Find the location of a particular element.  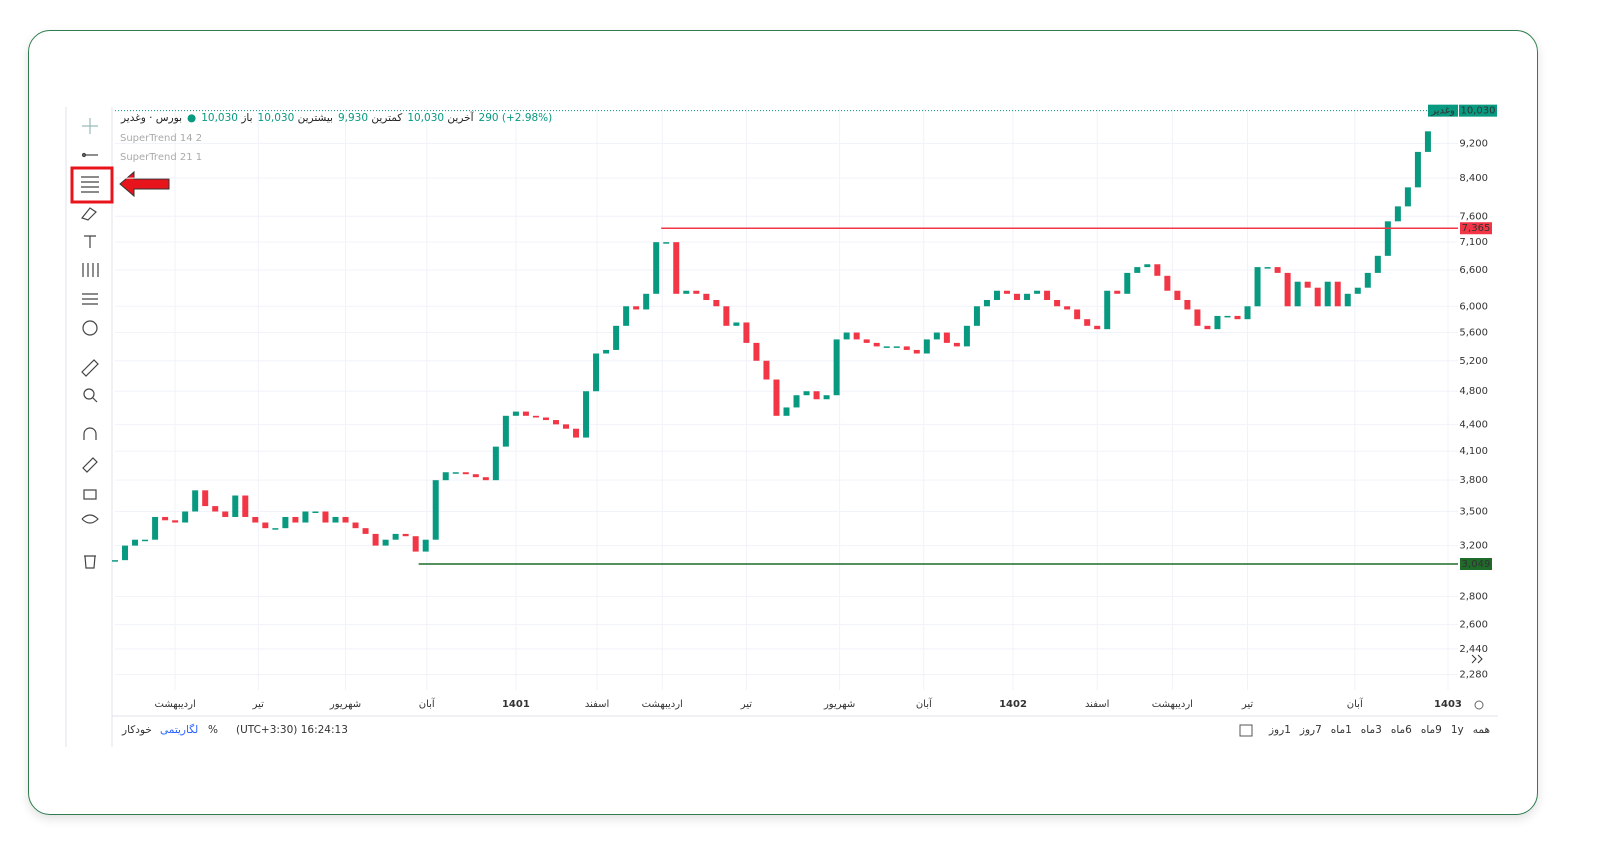

ruler-tool is located at coordinates (90, 368).